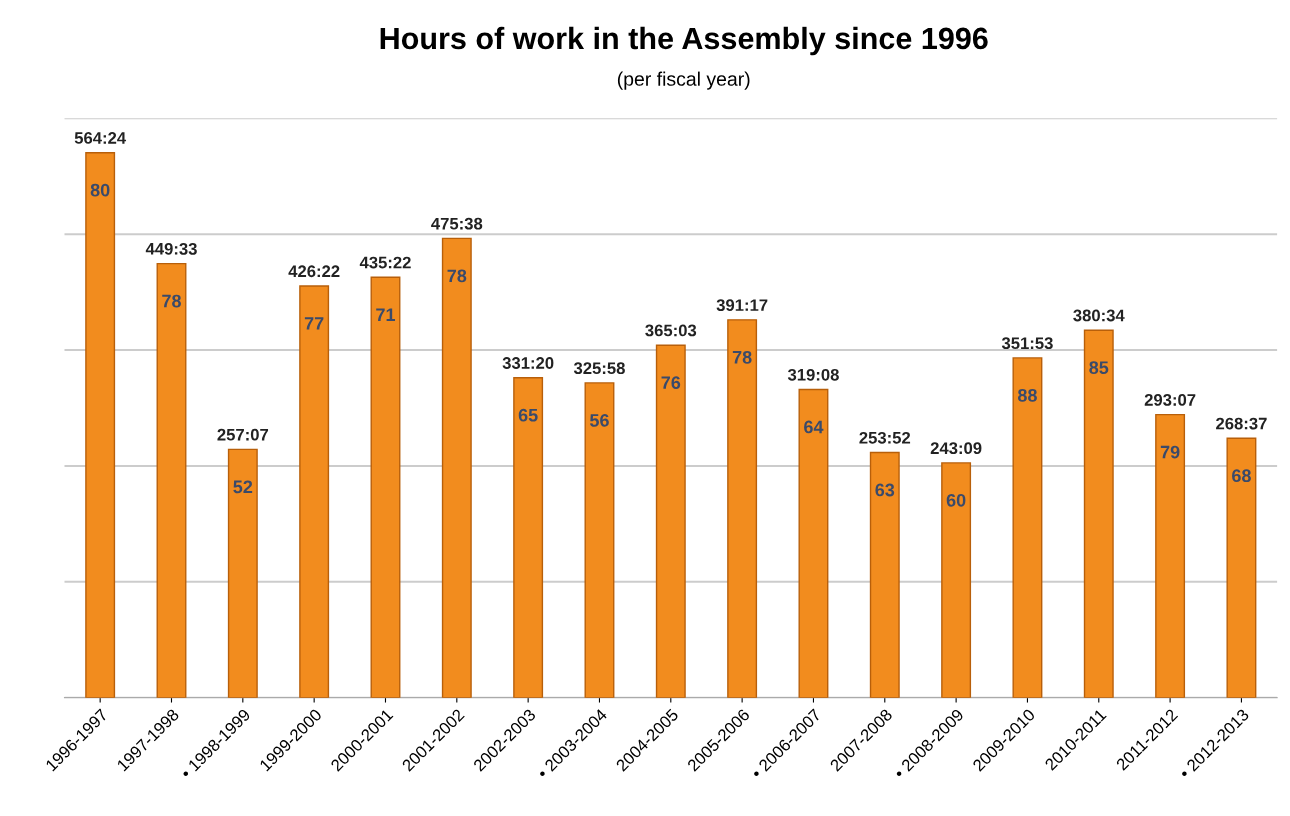 The image size is (1290, 816). Describe the element at coordinates (813, 374) in the screenshot. I see `data-label: 319:08` at that location.